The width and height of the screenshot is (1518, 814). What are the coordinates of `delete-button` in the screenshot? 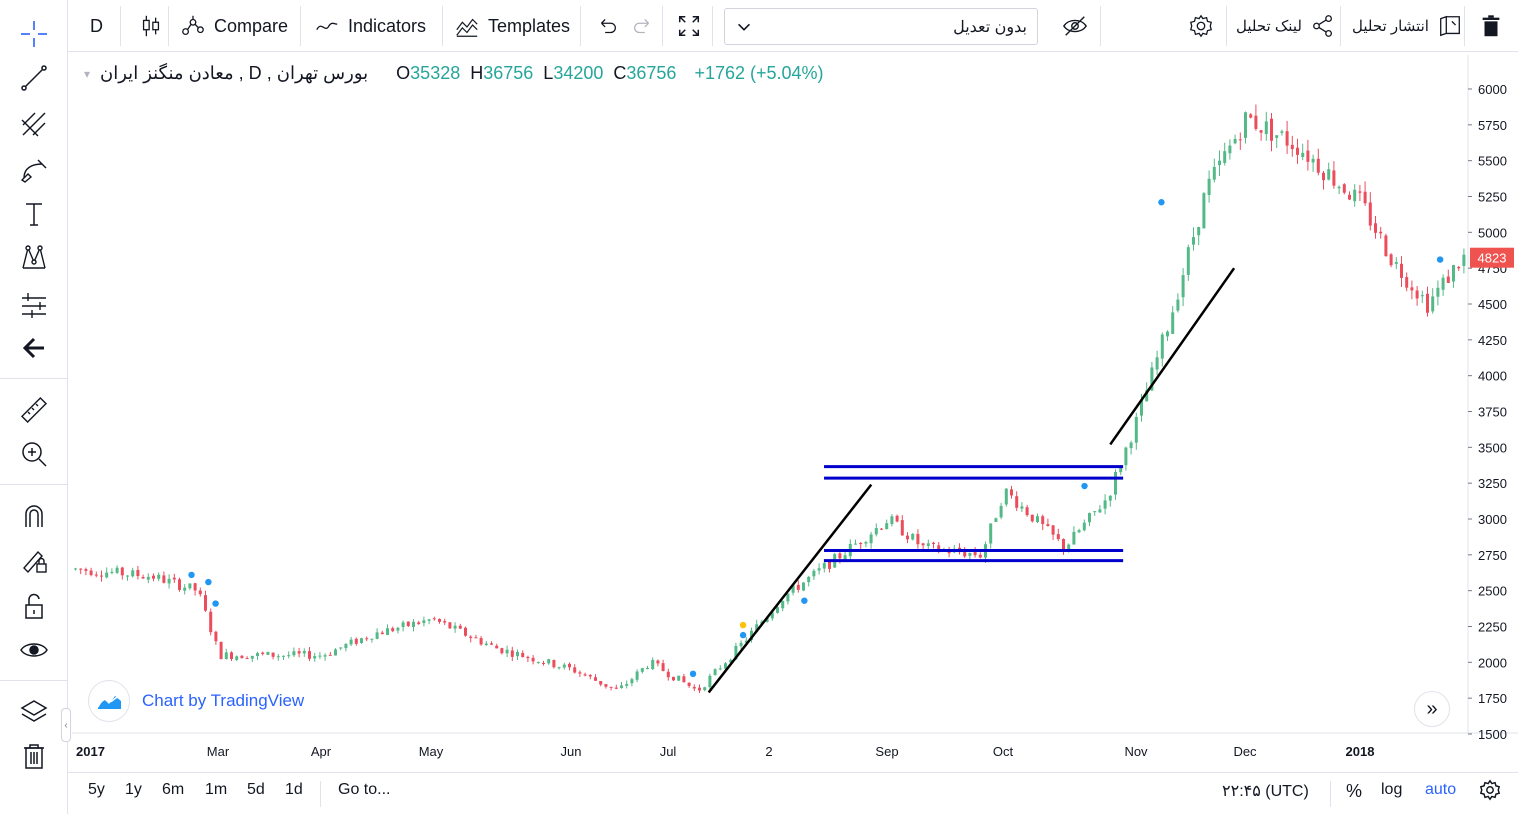 It's located at (1491, 26).